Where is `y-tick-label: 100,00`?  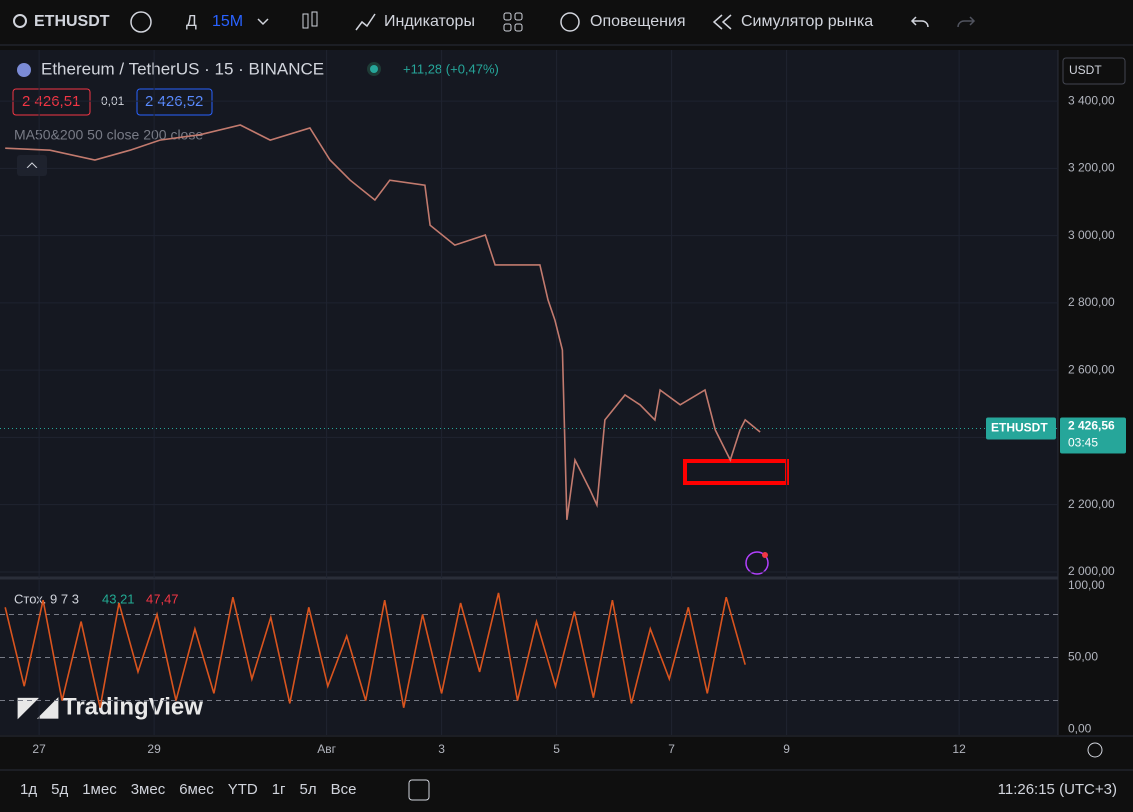
y-tick-label: 100,00 is located at coordinates (1086, 585).